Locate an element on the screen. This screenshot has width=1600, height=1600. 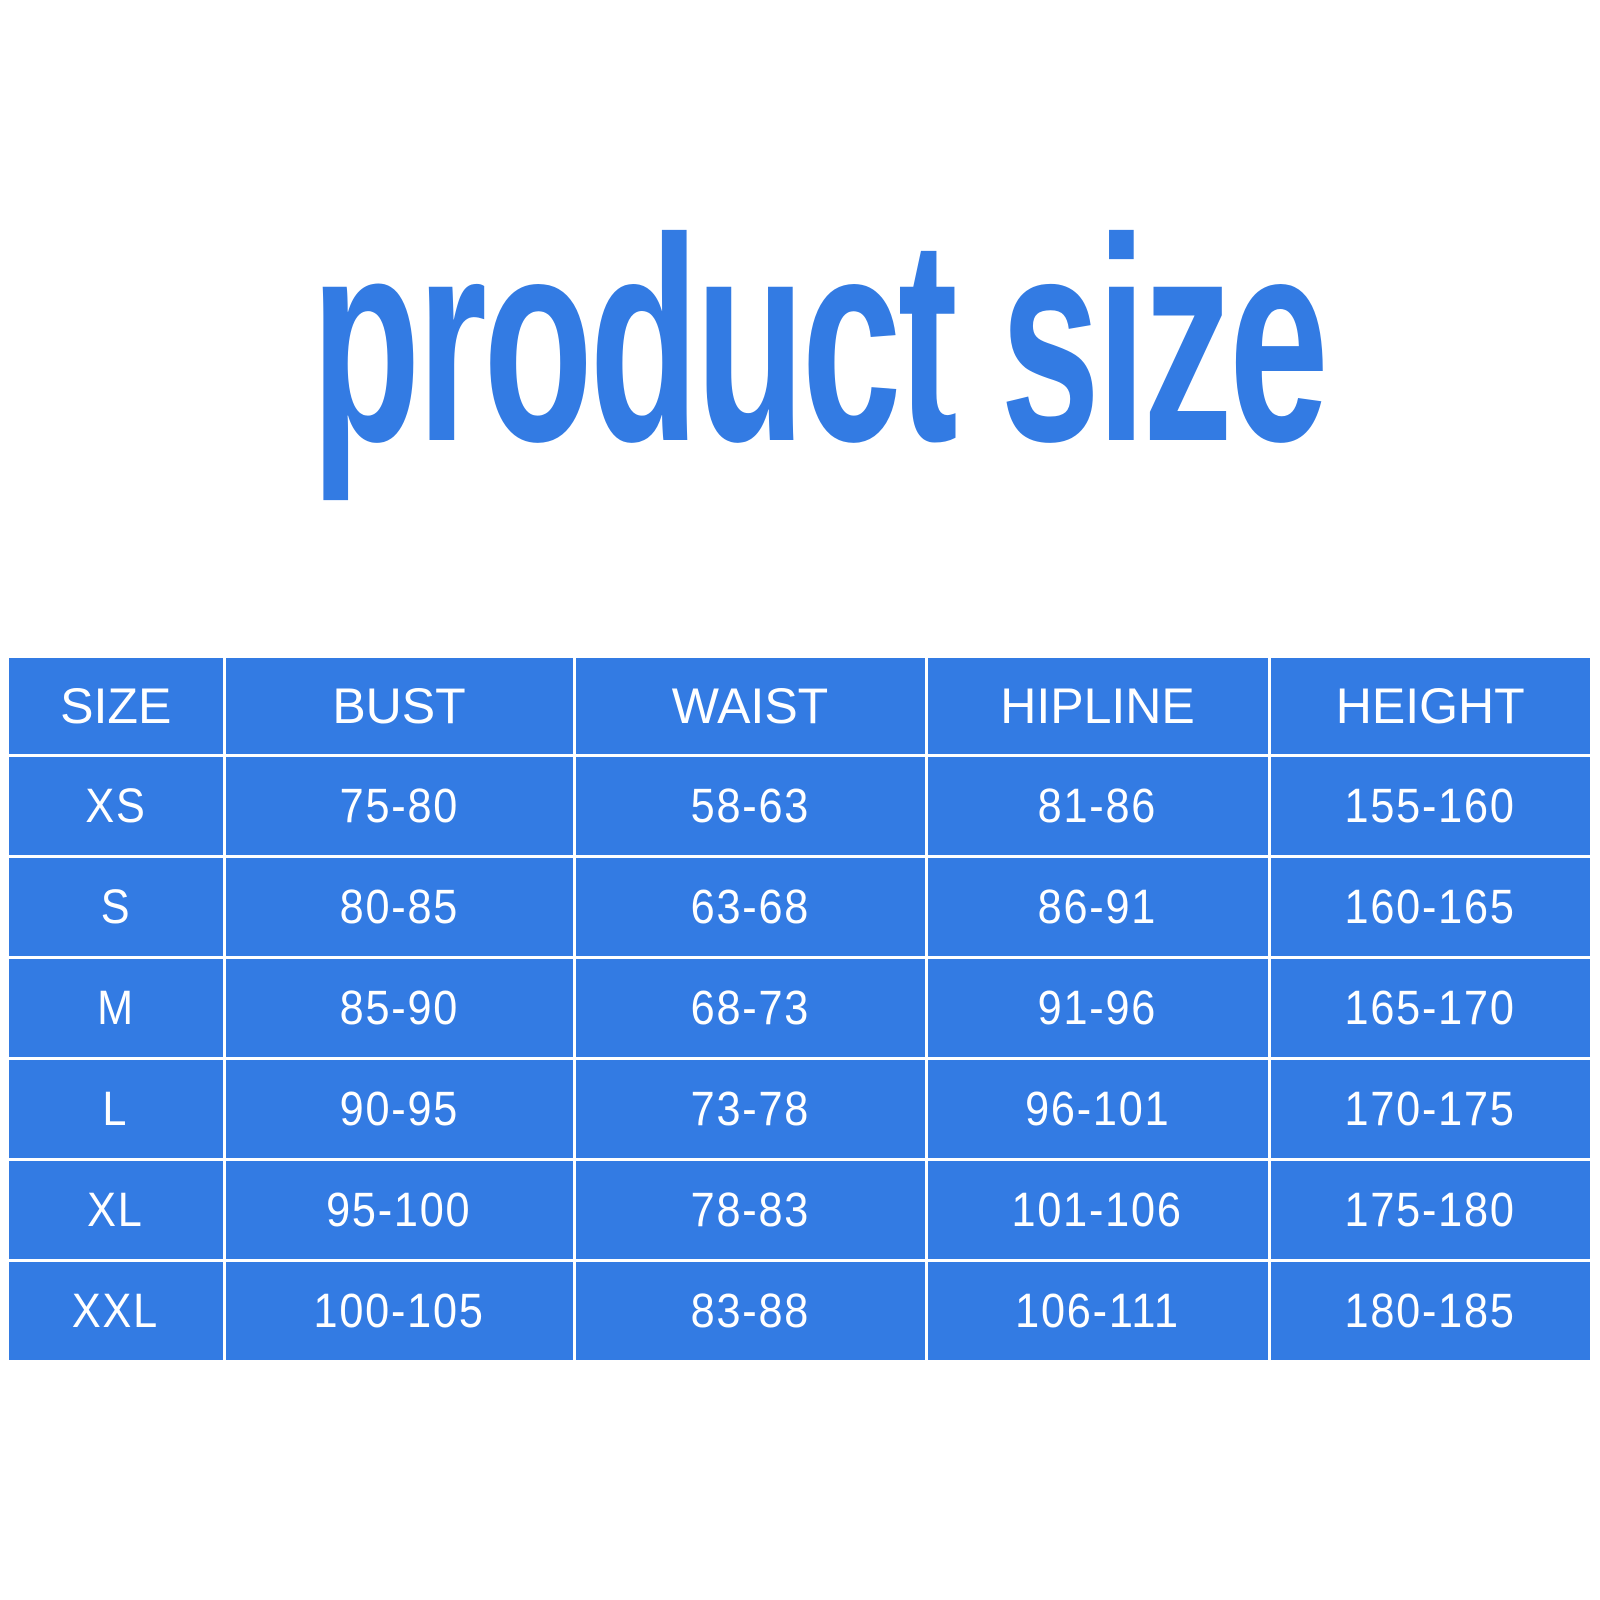
cell-value: 73-78 is located at coordinates (750, 1109).